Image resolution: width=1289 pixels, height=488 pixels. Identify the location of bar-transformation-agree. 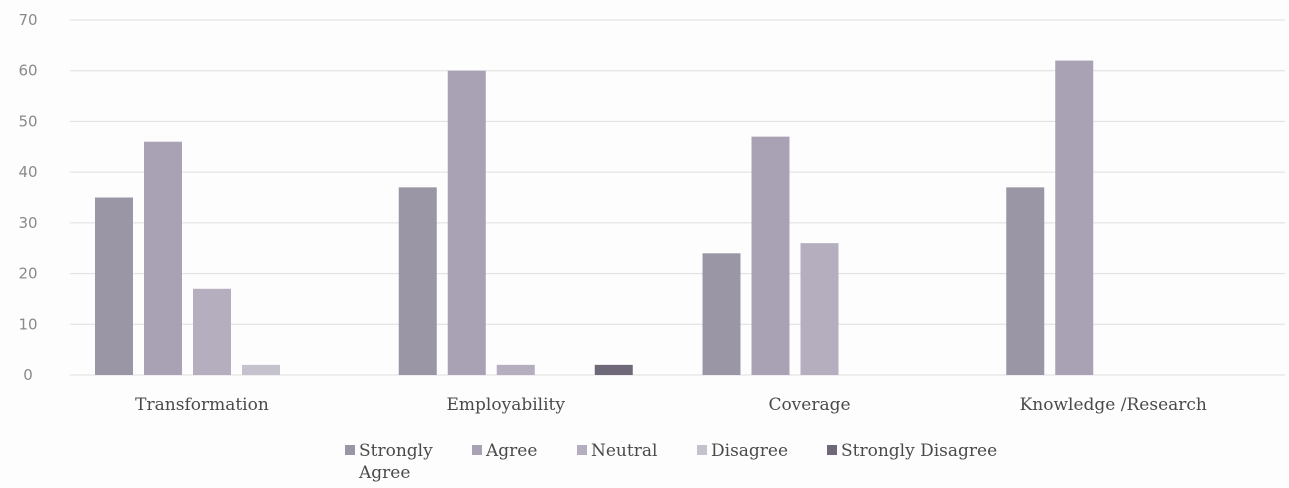
(163, 258).